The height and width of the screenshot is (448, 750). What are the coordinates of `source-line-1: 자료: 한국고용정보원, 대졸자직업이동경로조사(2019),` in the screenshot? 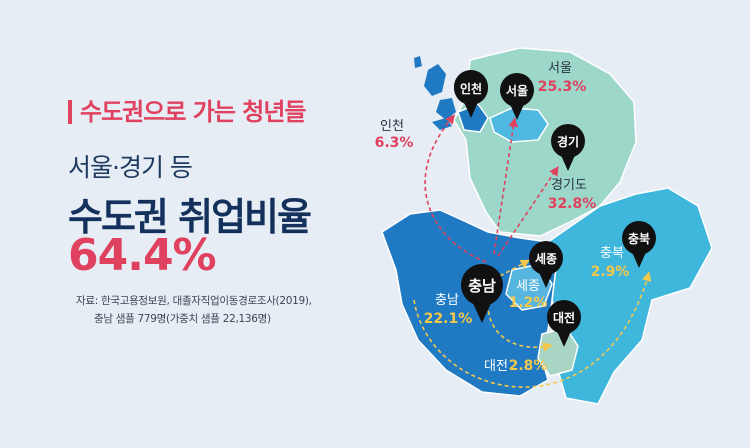 It's located at (194, 301).